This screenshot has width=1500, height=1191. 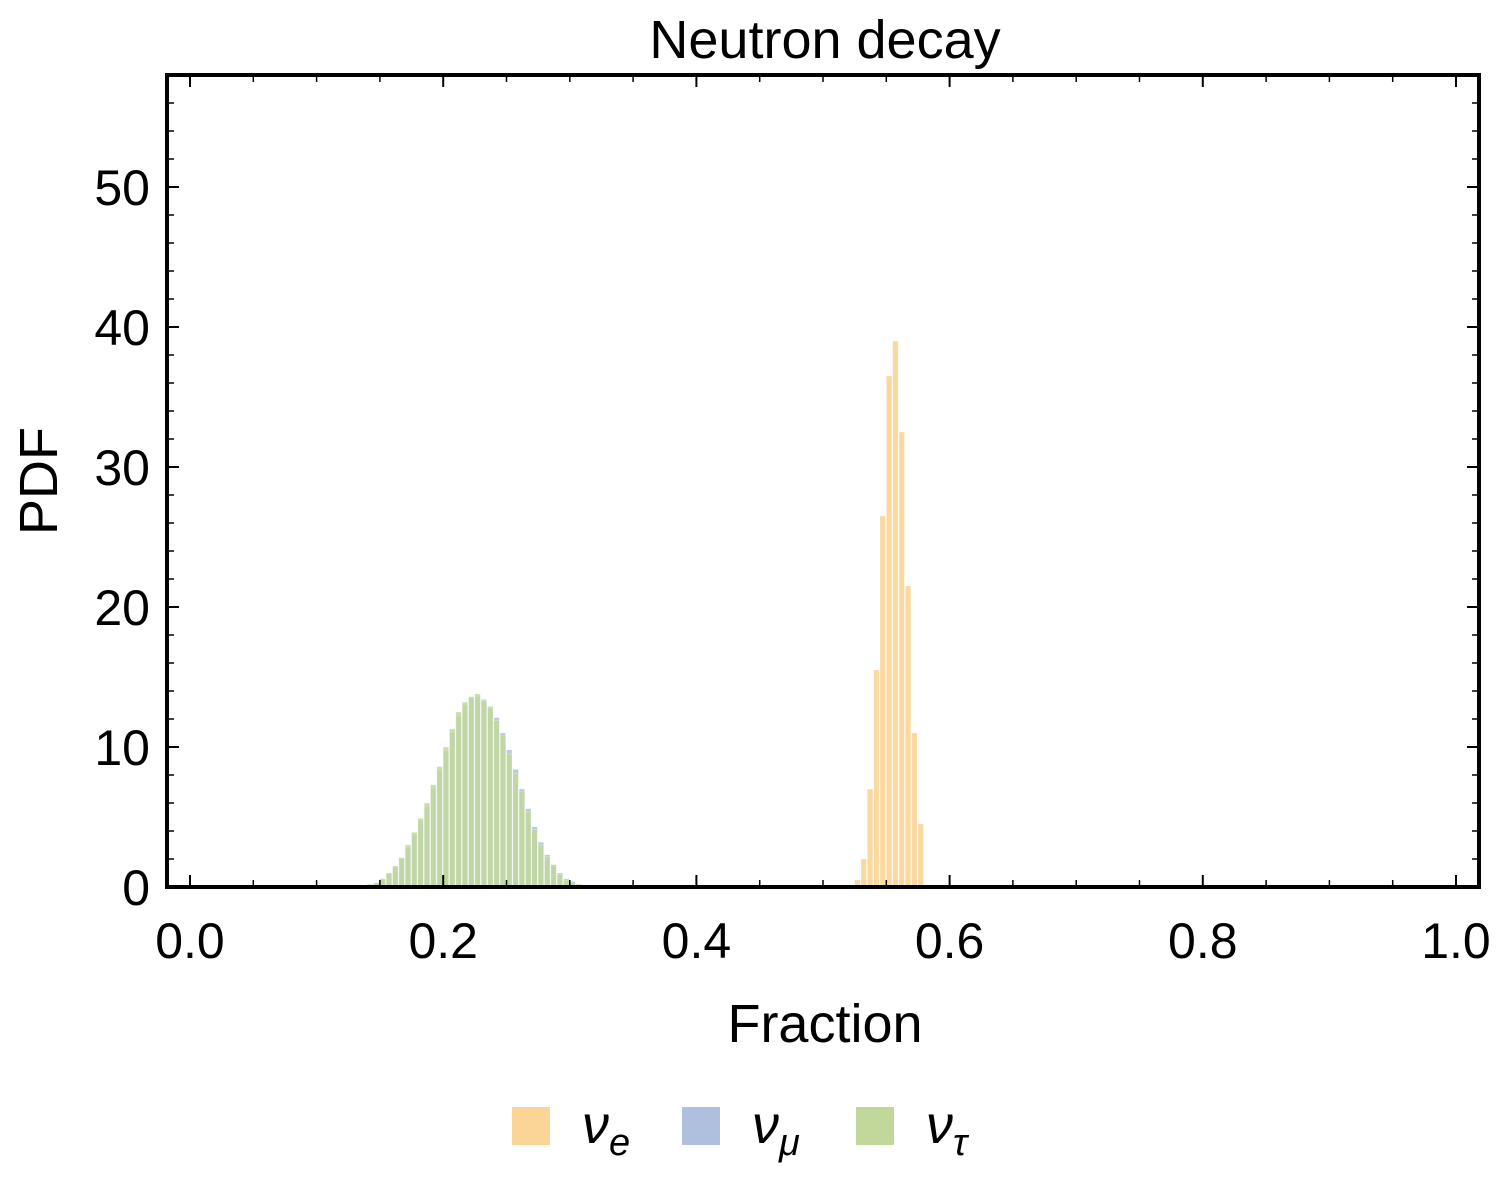 I want to click on legend-label: νe, so click(x=606, y=1129).